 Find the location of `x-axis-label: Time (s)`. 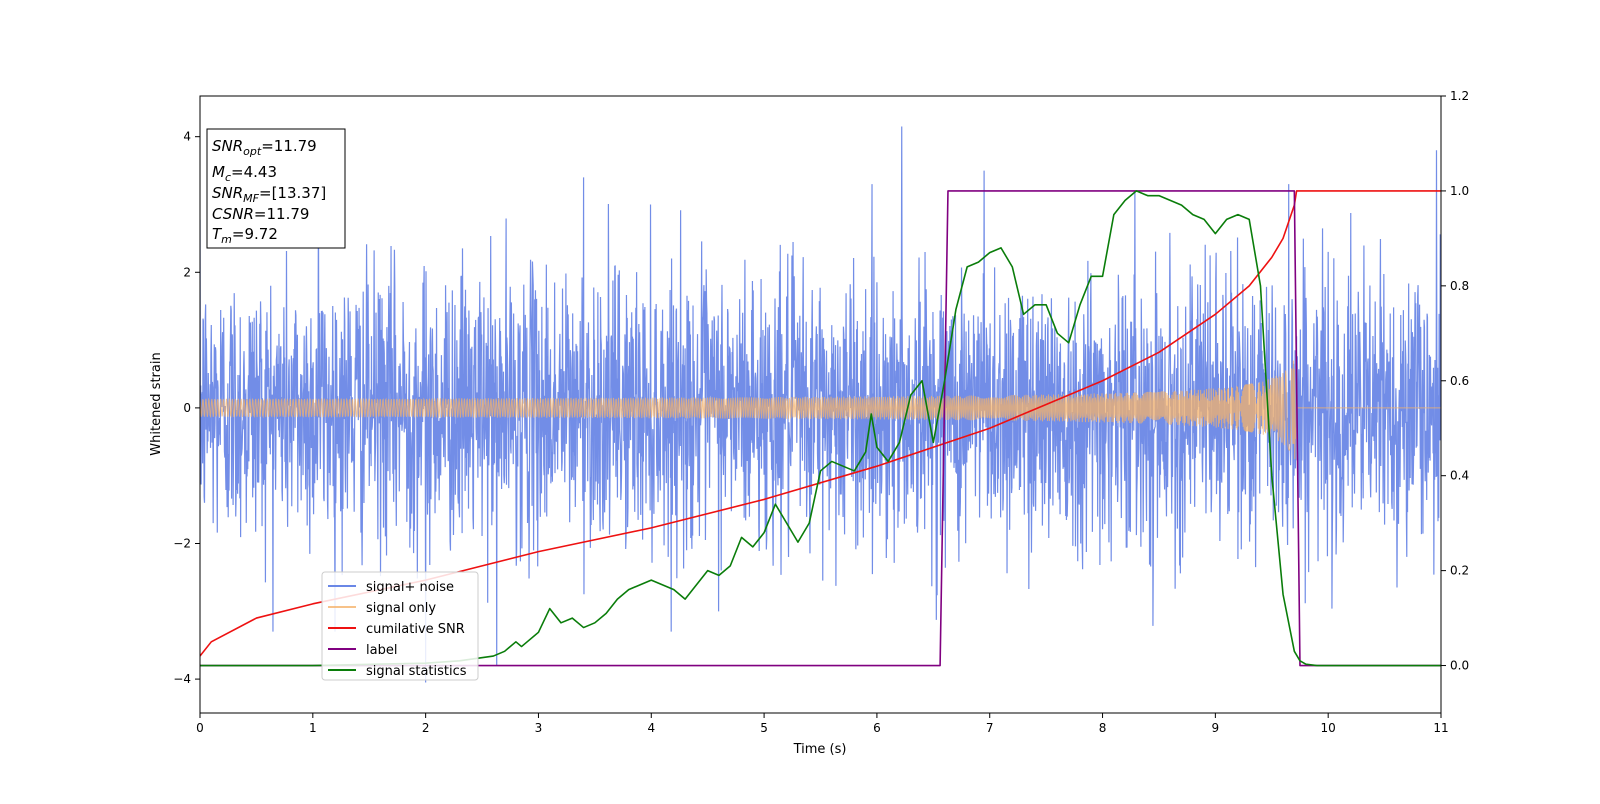

x-axis-label: Time (s) is located at coordinates (820, 749).